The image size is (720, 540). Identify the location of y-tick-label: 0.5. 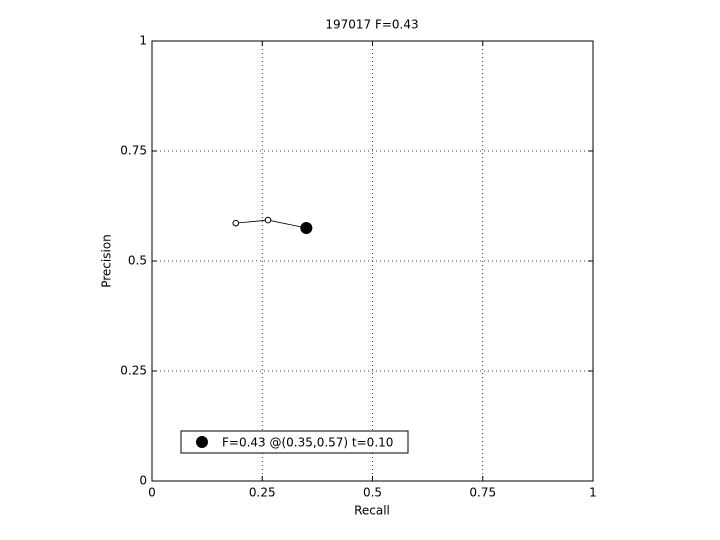
(137, 261).